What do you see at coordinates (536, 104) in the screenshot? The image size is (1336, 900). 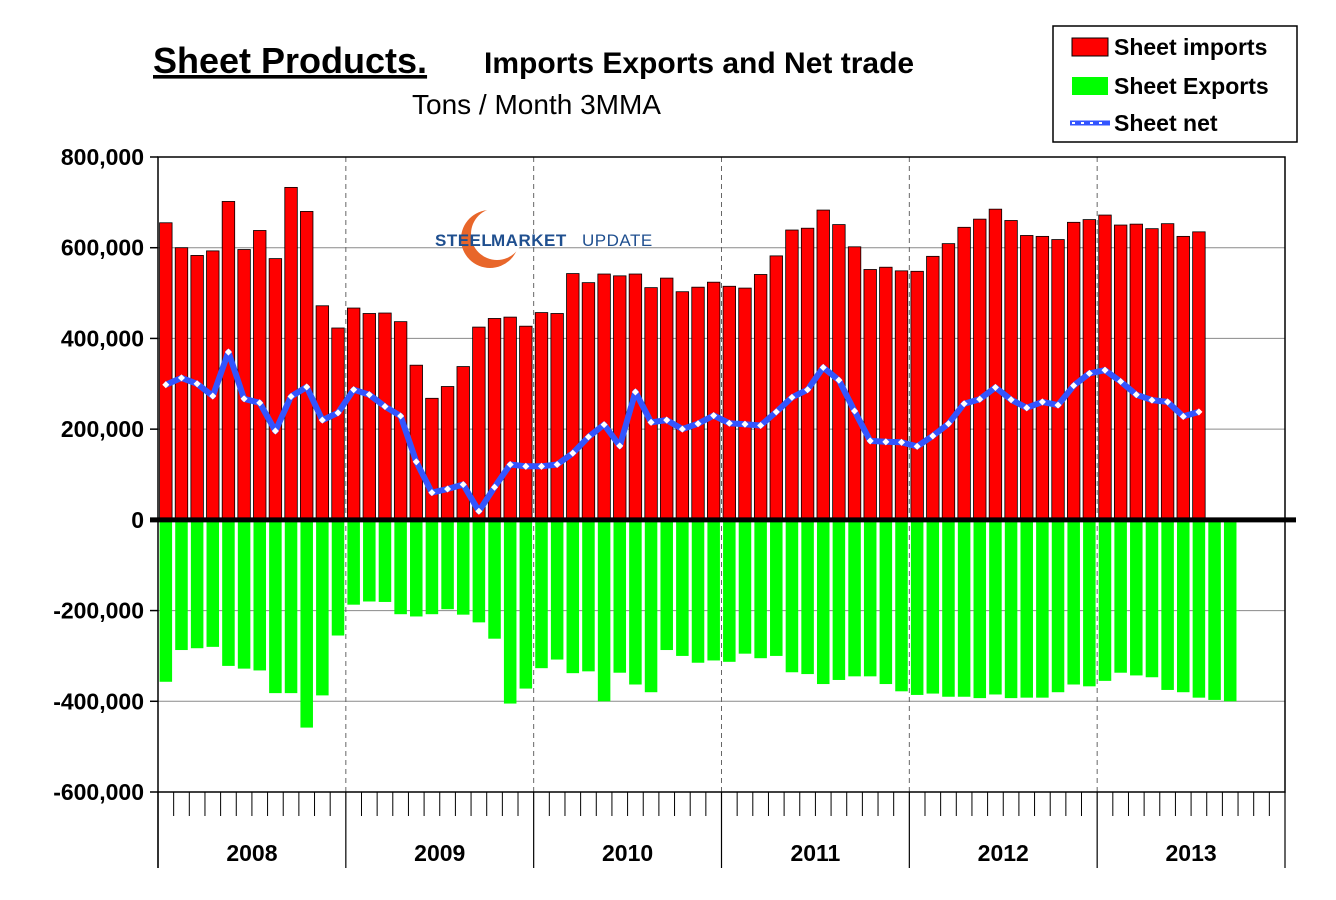 I see `chart-subtitle: Tons / Month 3MMA` at bounding box center [536, 104].